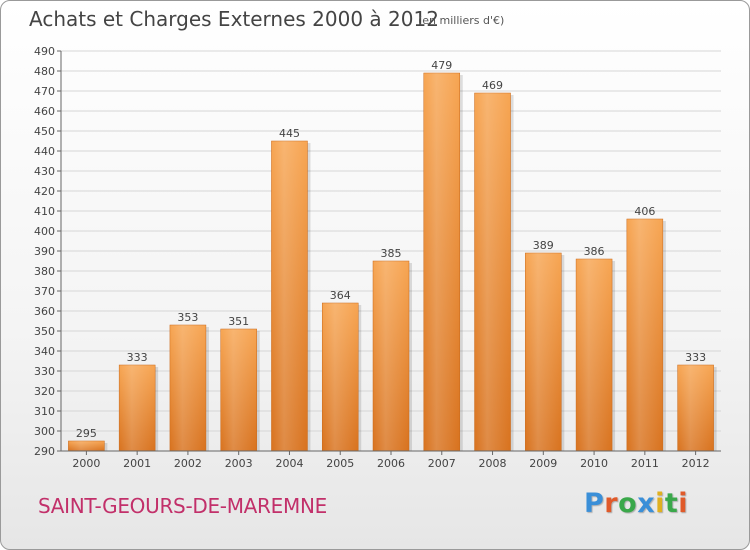 Image resolution: width=750 pixels, height=550 pixels. What do you see at coordinates (234, 19) in the screenshot?
I see `chart-title: Achats et Charges Externes 2000 à 2012` at bounding box center [234, 19].